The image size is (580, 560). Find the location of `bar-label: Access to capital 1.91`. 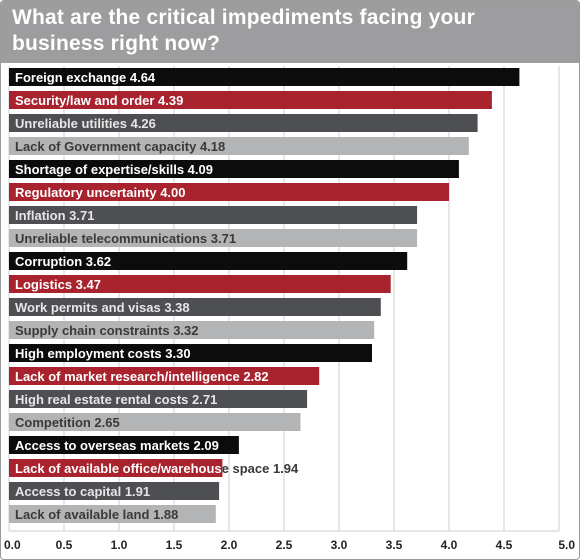

bar-label: Access to capital 1.91 is located at coordinates (82, 491).